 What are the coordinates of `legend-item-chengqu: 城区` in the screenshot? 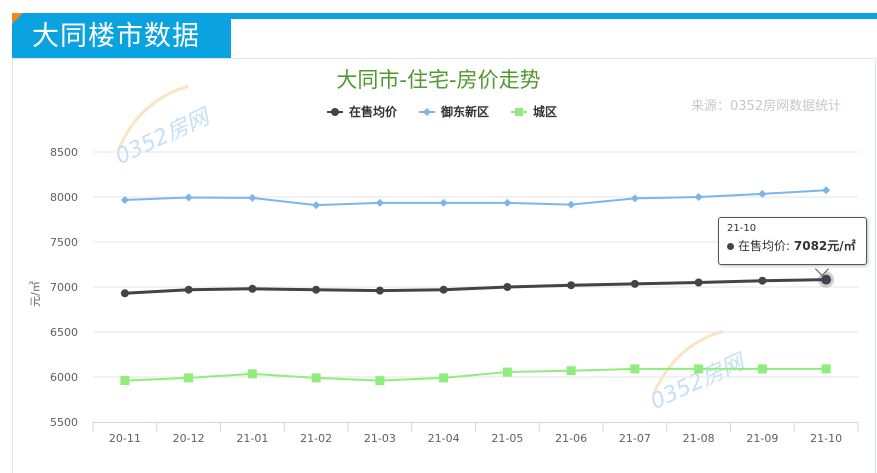 It's located at (534, 111).